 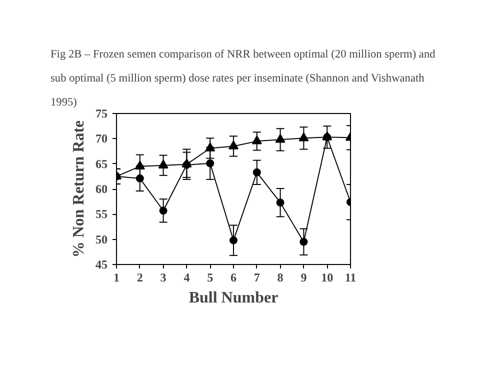 What do you see at coordinates (163, 277) in the screenshot?
I see `x-tick-label: 3` at bounding box center [163, 277].